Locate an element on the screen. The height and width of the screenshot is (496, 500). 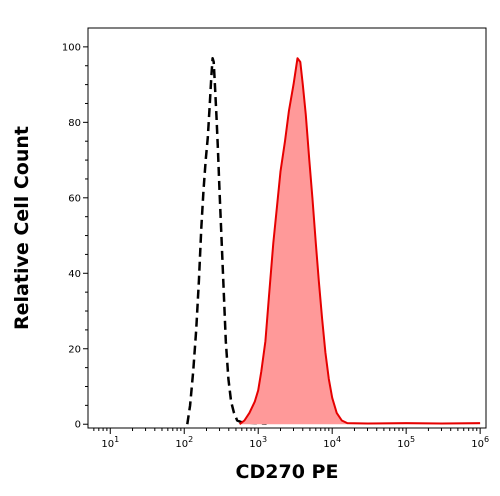
y-tick-label: 80 is located at coordinates (74, 123).